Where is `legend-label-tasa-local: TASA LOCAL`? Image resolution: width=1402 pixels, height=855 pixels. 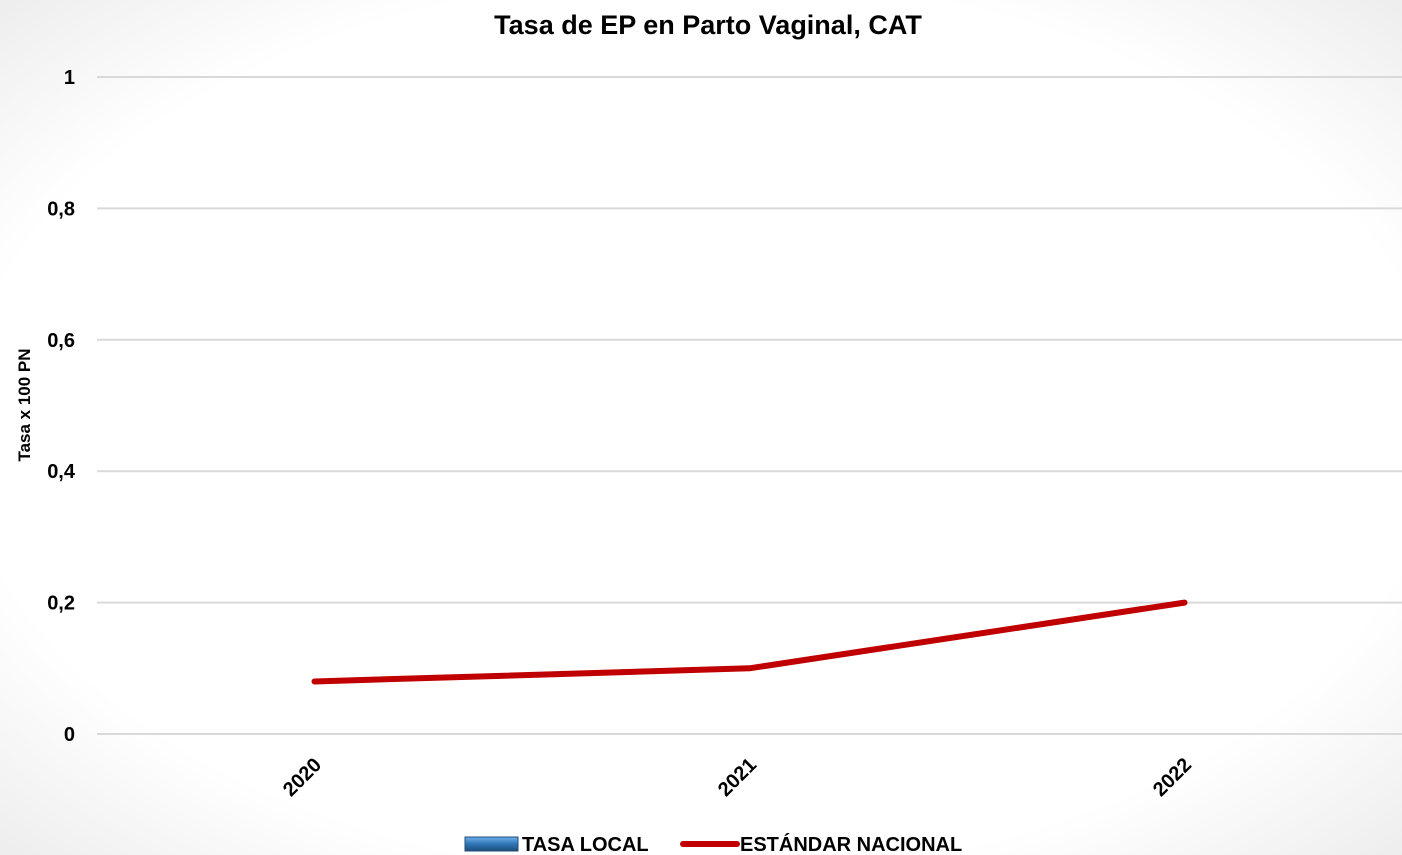
legend-label-tasa-local: TASA LOCAL is located at coordinates (585, 844).